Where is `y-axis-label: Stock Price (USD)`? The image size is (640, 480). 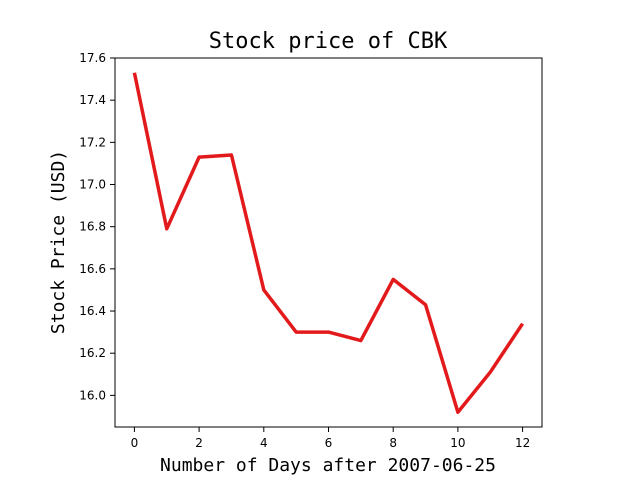
y-axis-label: Stock Price (USD) is located at coordinates (58, 242).